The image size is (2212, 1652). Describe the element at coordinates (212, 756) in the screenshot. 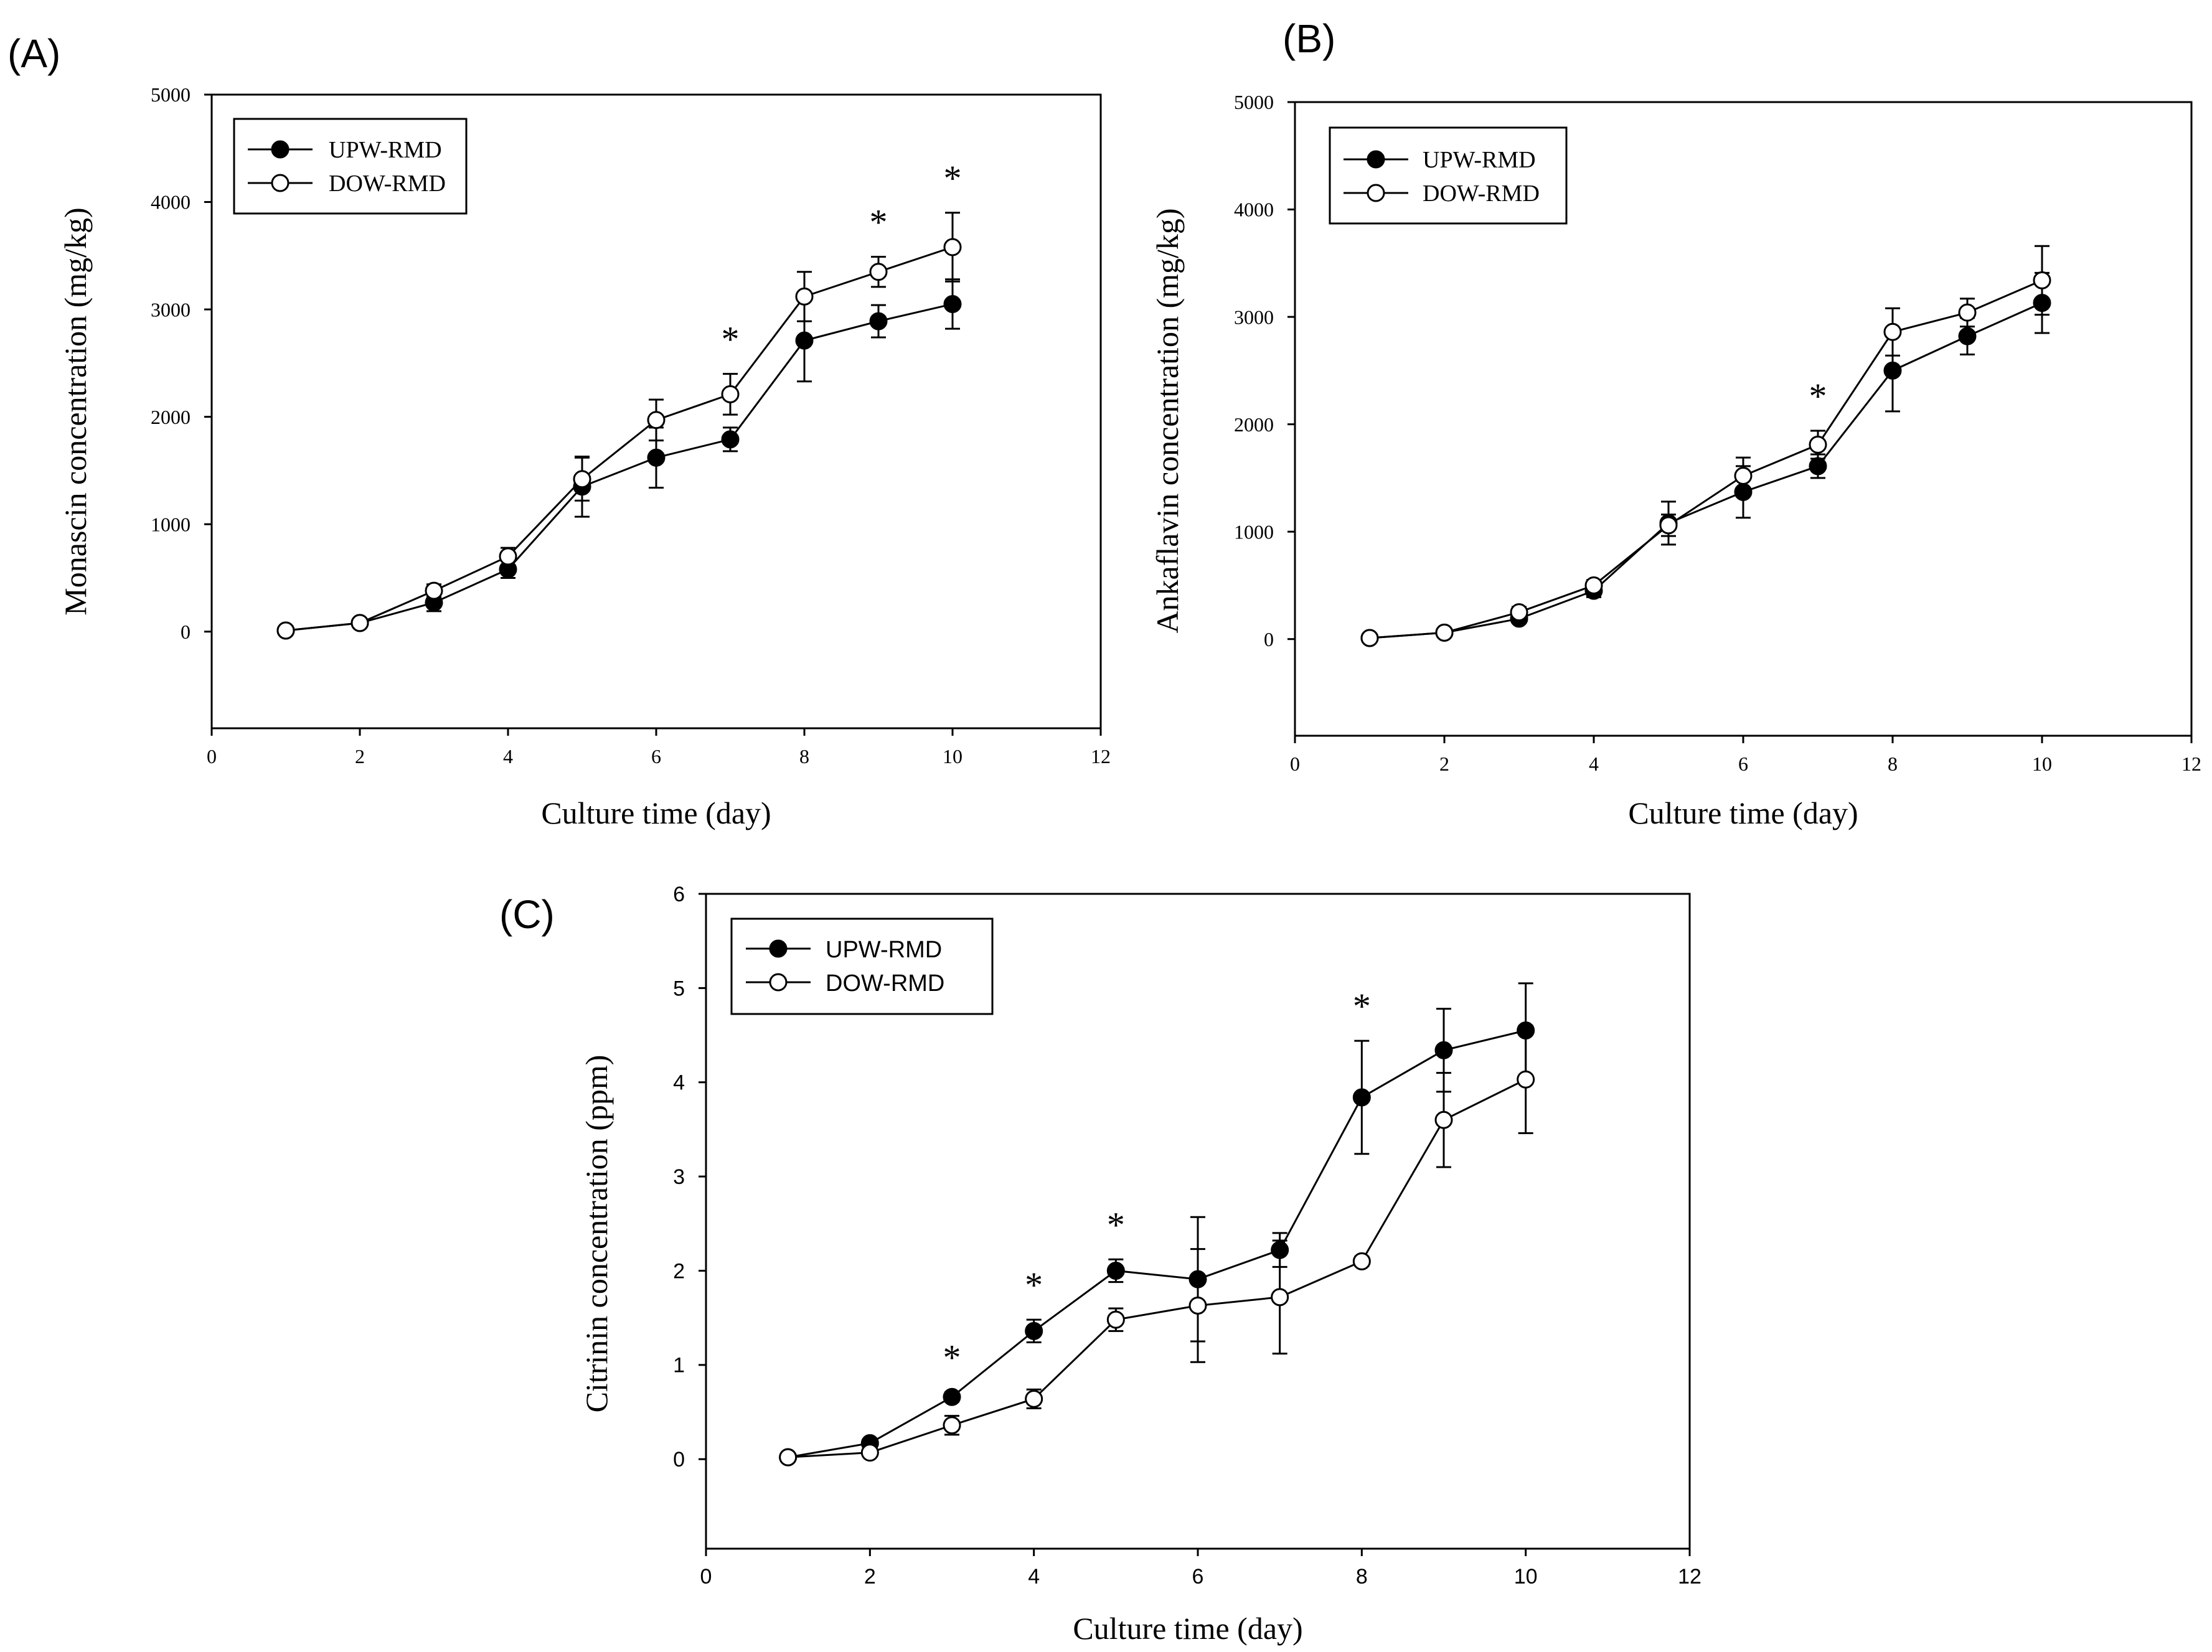

I see `x-tick-label: 0` at that location.